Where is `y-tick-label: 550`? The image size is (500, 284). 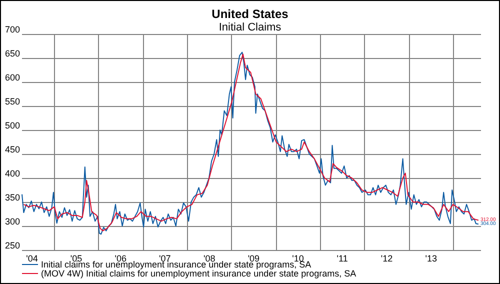
y-tick-label: 550 is located at coordinates (12, 101).